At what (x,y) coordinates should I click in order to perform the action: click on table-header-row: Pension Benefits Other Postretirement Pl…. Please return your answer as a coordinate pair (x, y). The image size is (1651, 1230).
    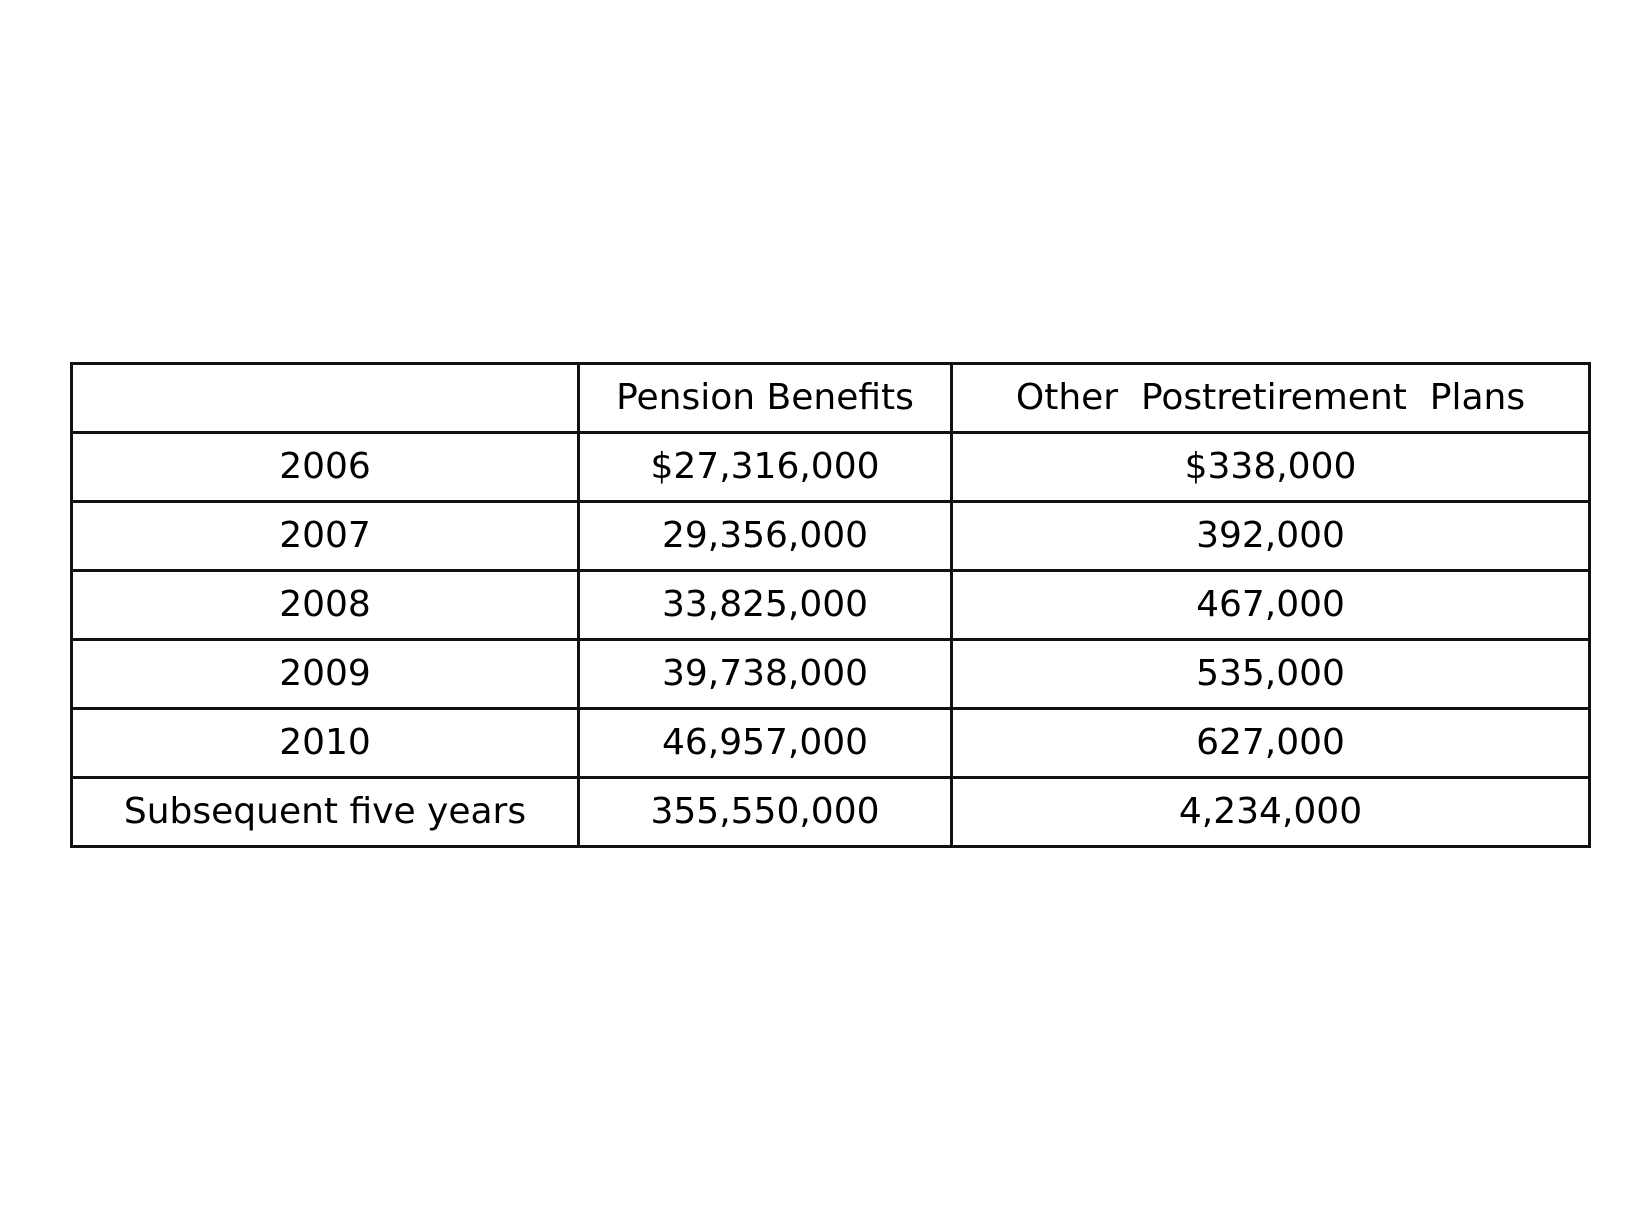
    Looking at the image, I should click on (830, 398).